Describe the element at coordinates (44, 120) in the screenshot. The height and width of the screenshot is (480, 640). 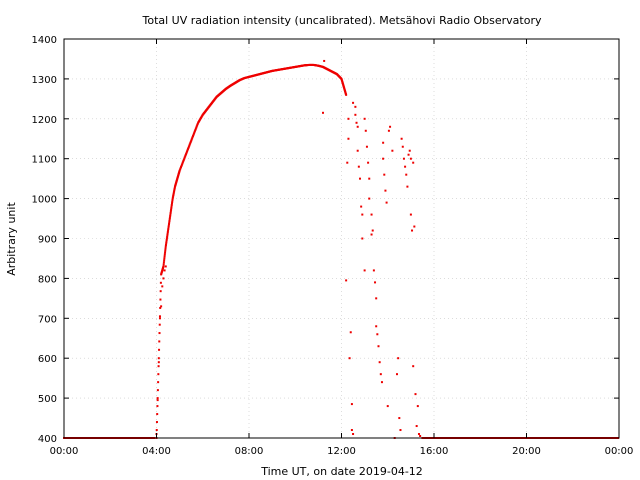
I see `y-tick-label: 1200` at that location.